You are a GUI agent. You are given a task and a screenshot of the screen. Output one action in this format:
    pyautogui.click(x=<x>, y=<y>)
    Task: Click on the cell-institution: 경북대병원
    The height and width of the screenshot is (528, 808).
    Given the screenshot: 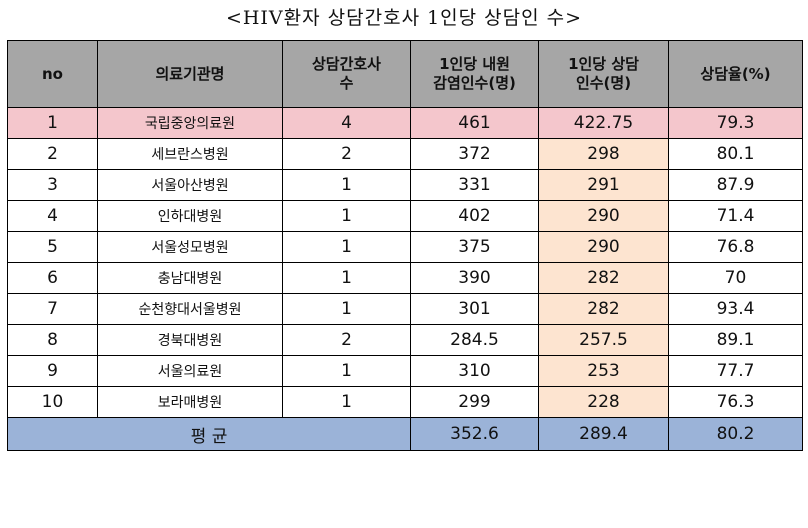 What is the action you would take?
    pyautogui.click(x=190, y=340)
    